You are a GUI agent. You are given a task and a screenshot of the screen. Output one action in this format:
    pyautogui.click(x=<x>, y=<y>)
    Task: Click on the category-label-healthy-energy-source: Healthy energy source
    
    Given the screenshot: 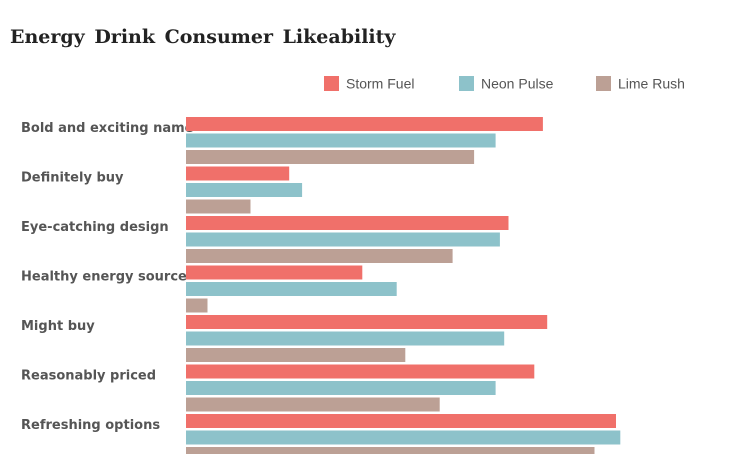 What is the action you would take?
    pyautogui.click(x=104, y=277)
    